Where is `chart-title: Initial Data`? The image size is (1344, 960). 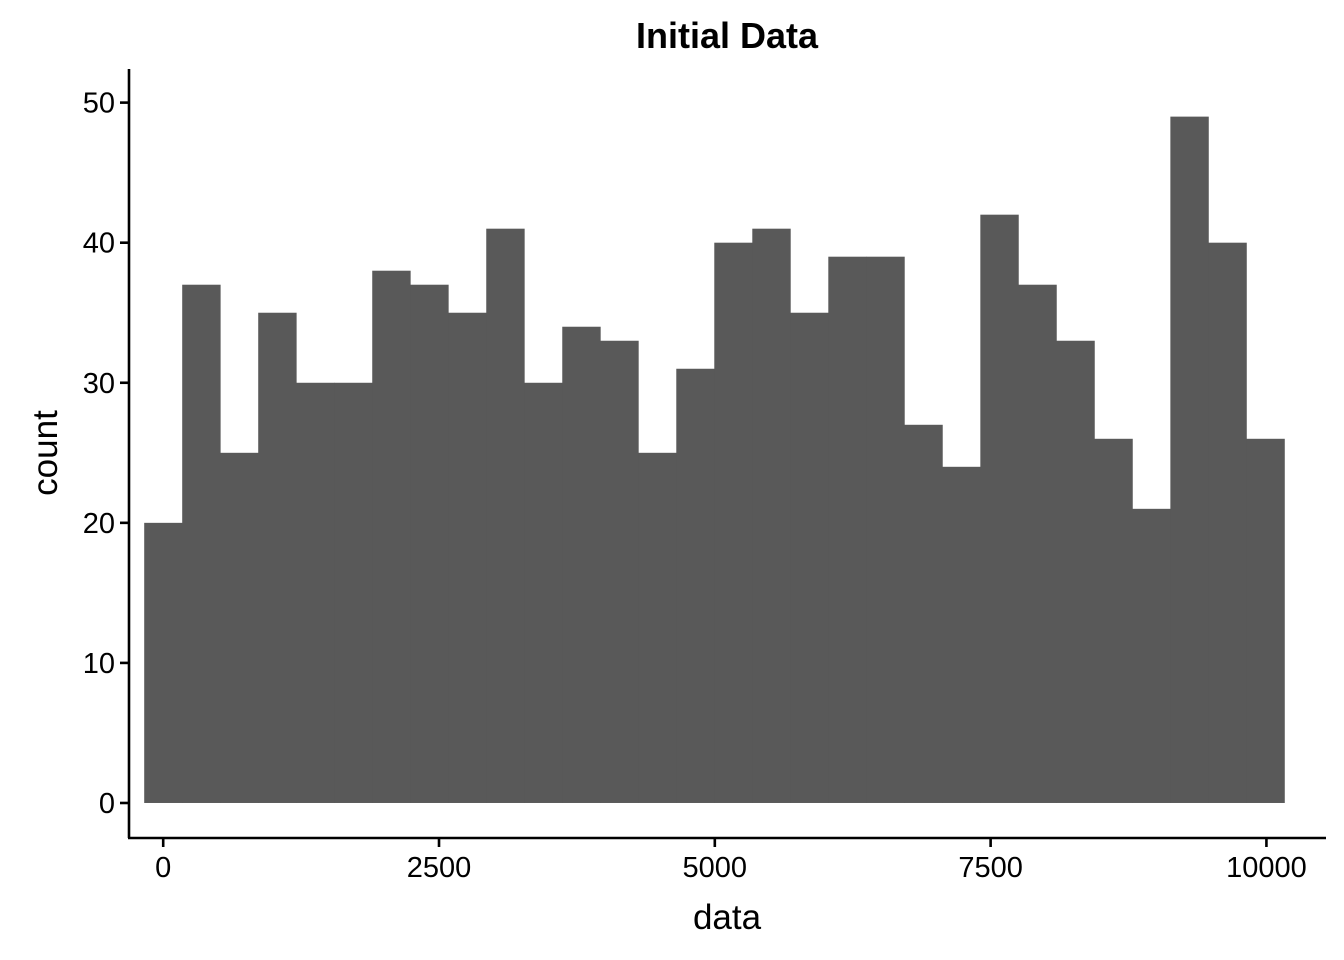
chart-title: Initial Data is located at coordinates (727, 35).